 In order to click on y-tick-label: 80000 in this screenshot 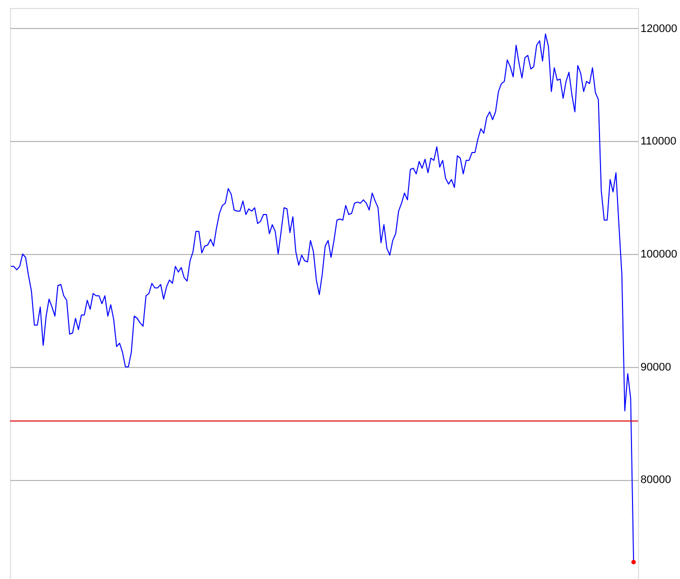, I will do `click(656, 480)`.